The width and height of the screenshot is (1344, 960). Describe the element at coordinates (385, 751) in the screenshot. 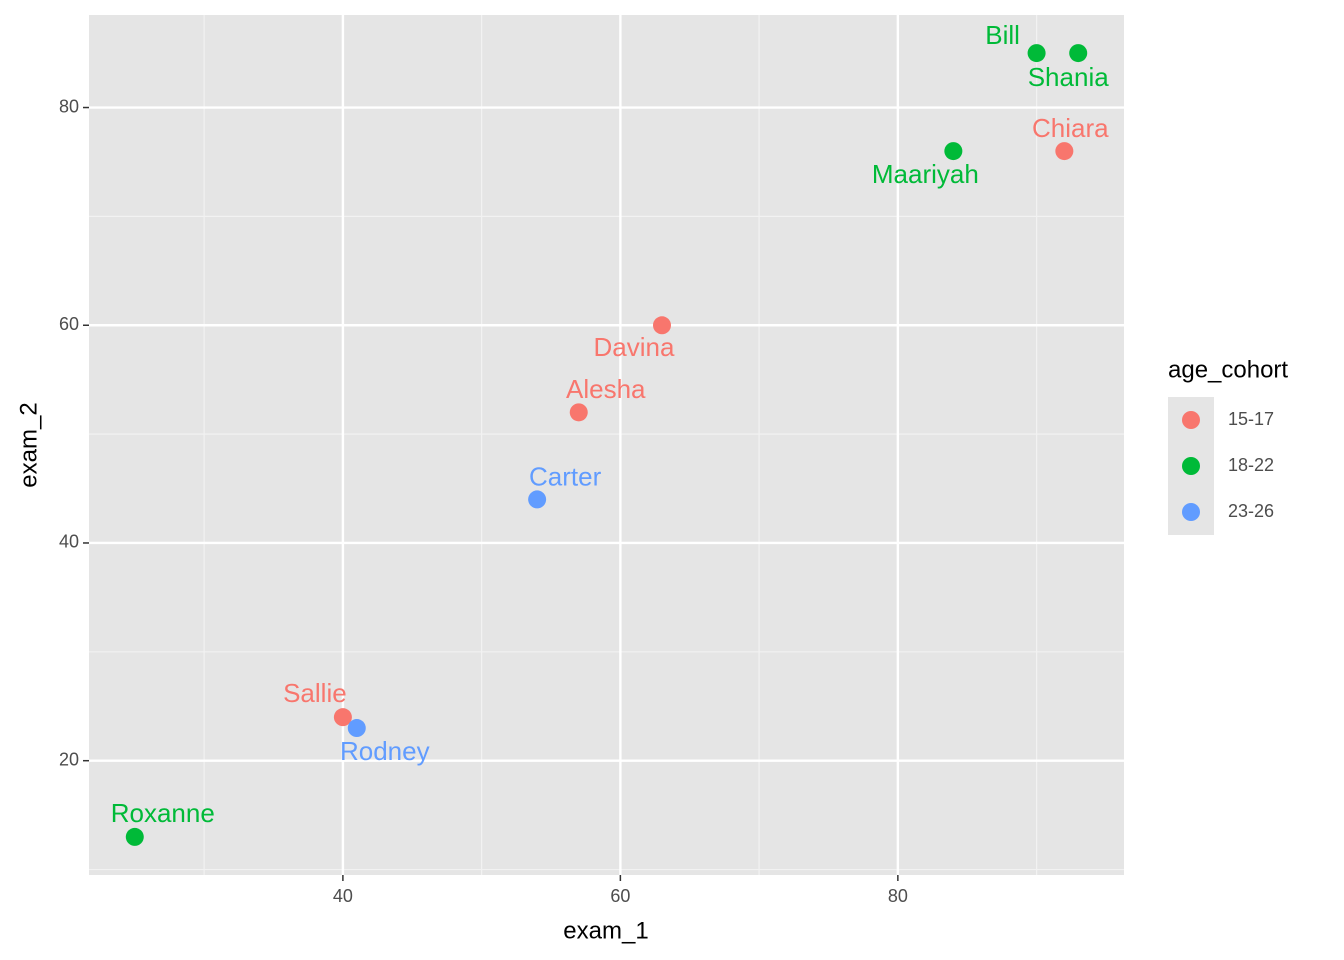

I see `point-label: Rodney` at that location.